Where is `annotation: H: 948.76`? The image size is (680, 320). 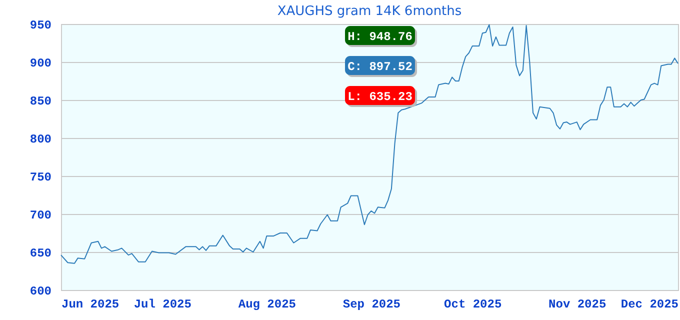
annotation: H: 948.76 is located at coordinates (380, 37).